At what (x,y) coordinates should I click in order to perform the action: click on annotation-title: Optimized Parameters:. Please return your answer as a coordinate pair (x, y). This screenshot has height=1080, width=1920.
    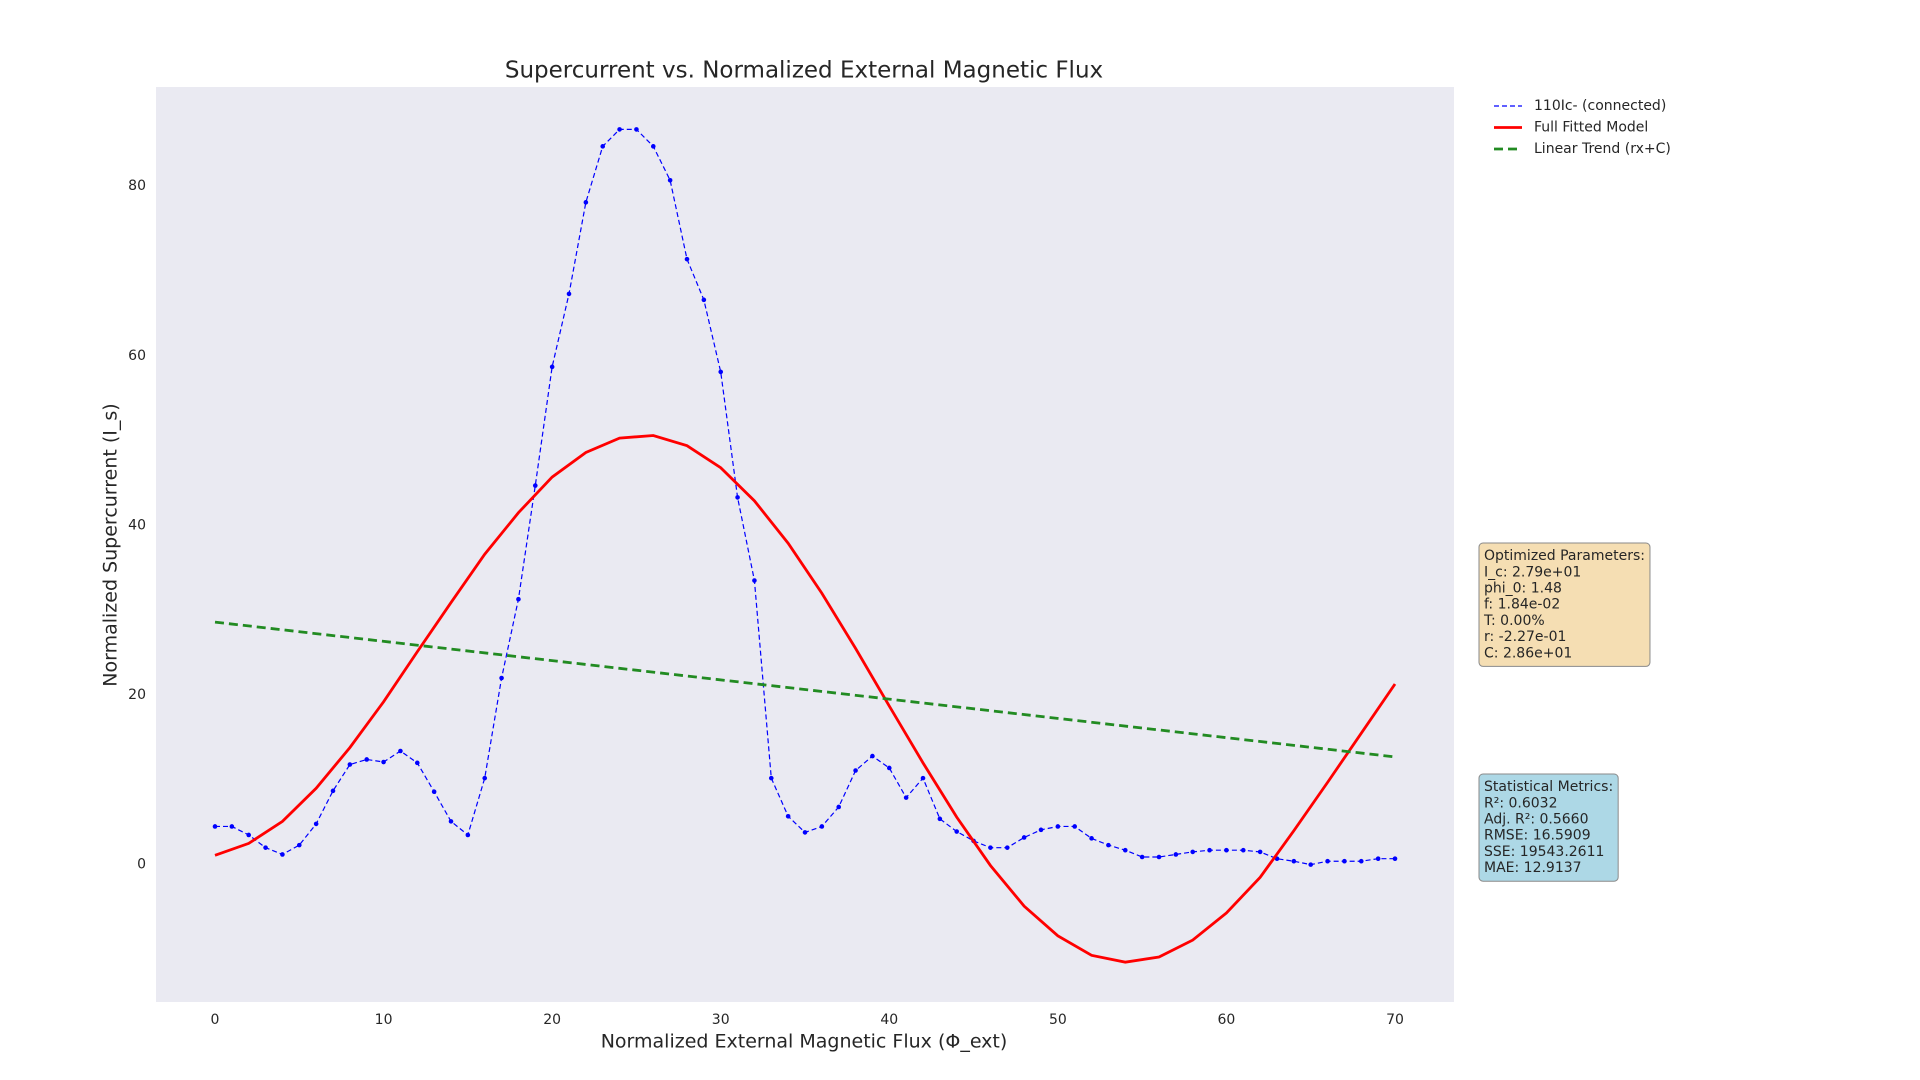
    Looking at the image, I should click on (1564, 556).